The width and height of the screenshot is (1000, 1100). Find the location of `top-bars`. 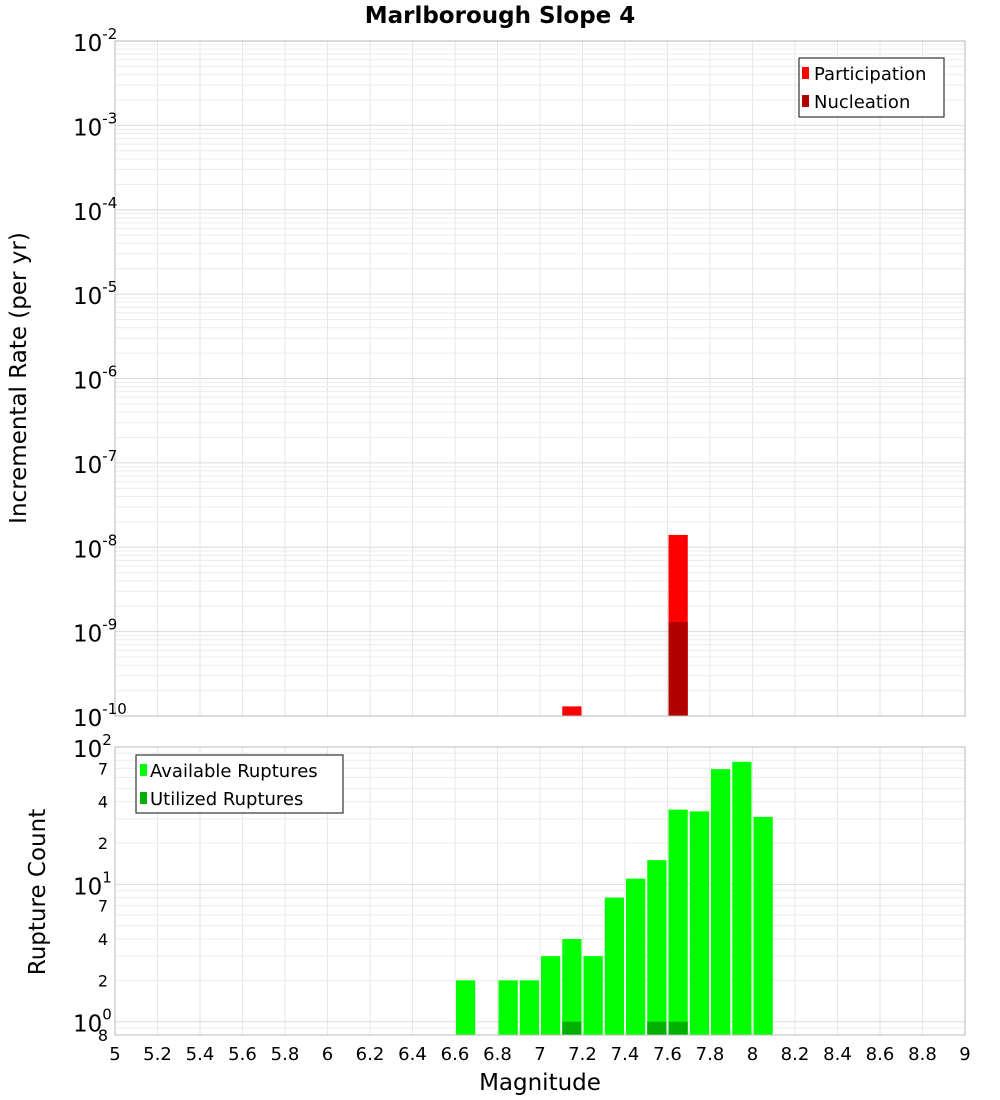

top-bars is located at coordinates (625, 625).